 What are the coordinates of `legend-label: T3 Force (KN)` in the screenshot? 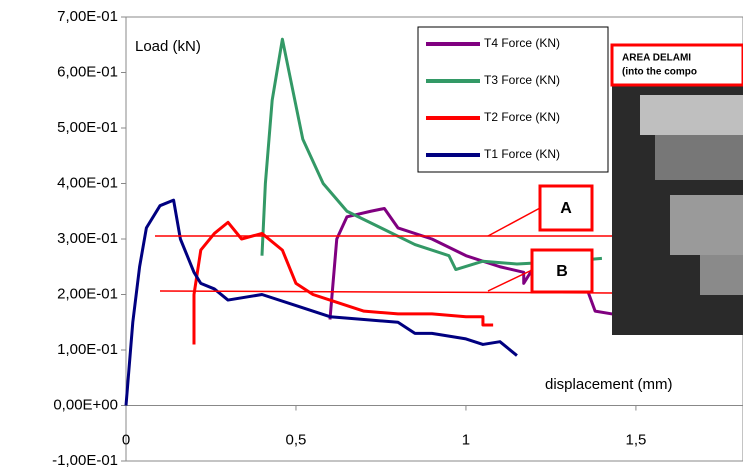 It's located at (522, 80).